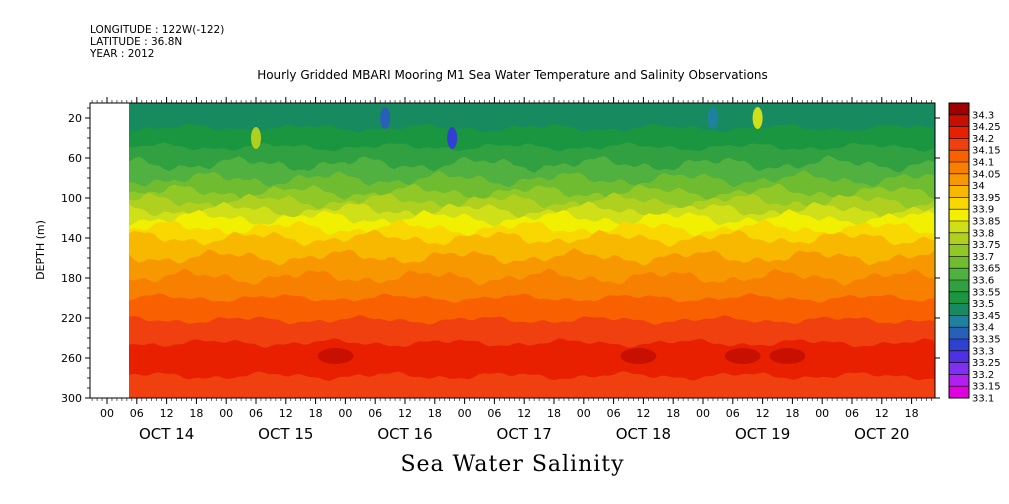 The height and width of the screenshot is (504, 1009). I want to click on colorbar-label: 33.2, so click(983, 375).